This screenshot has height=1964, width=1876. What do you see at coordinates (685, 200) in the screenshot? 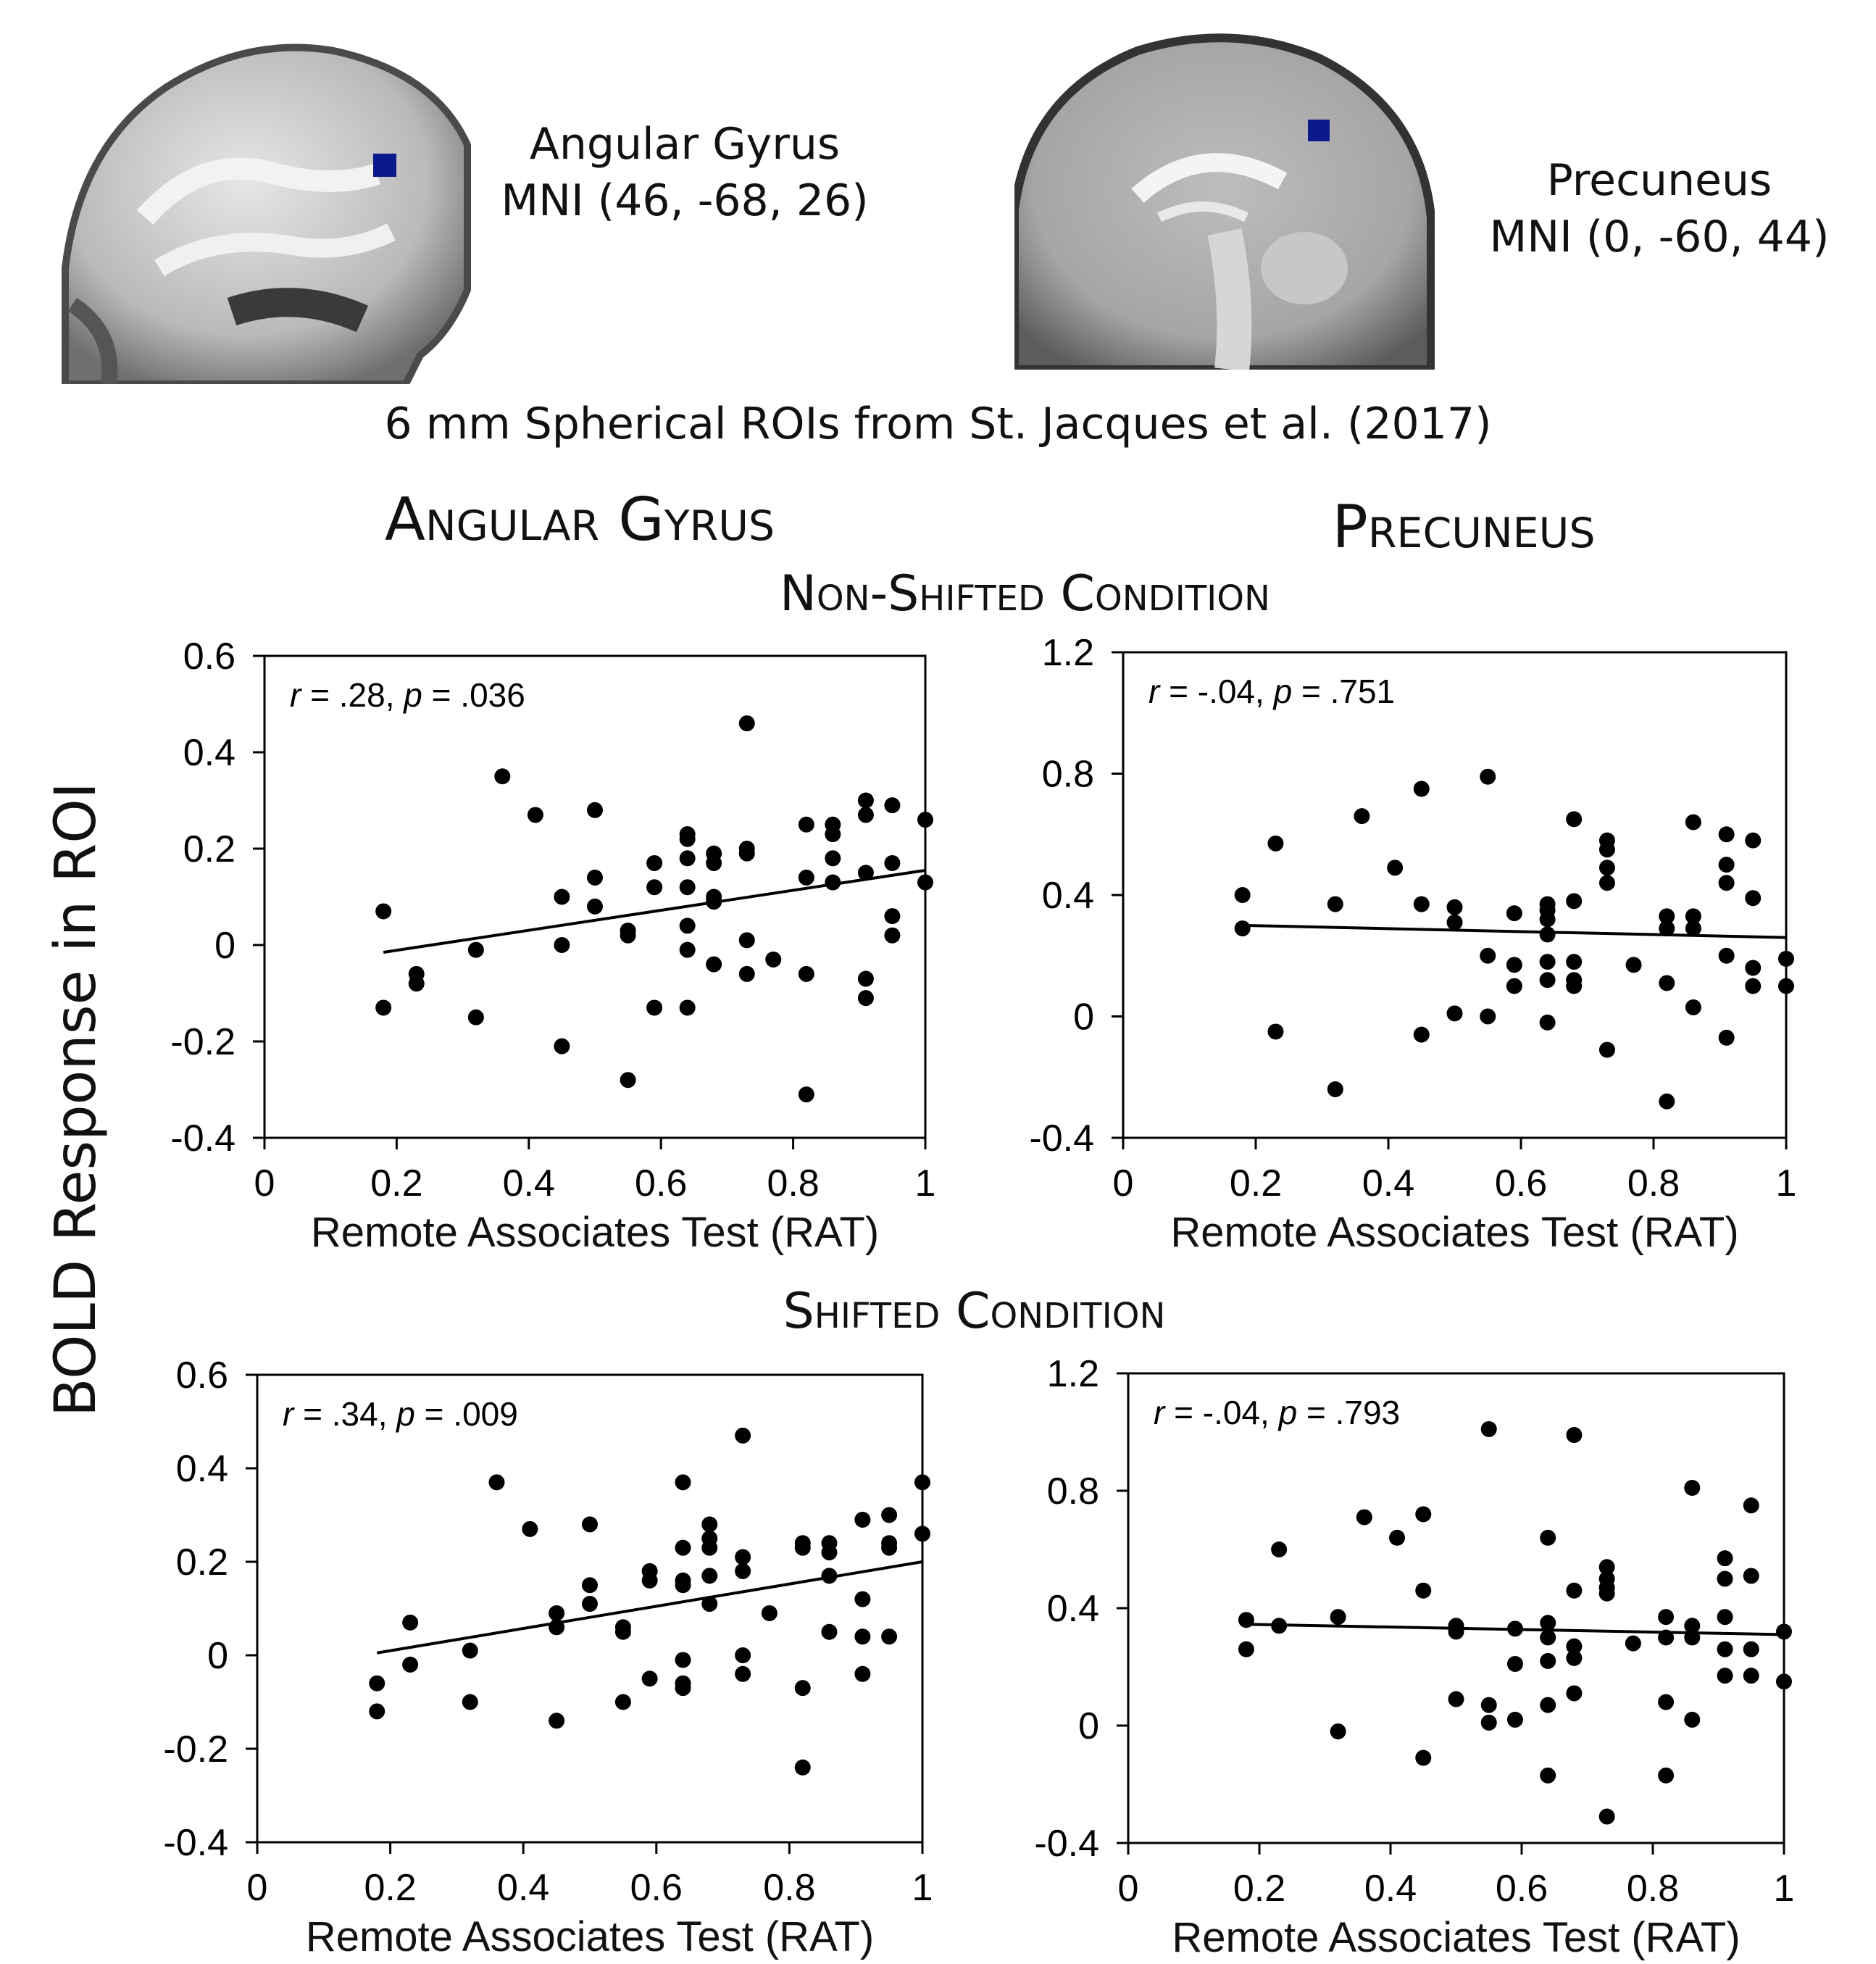
I see `roi-coords: MNI (46, -68, 26)` at bounding box center [685, 200].